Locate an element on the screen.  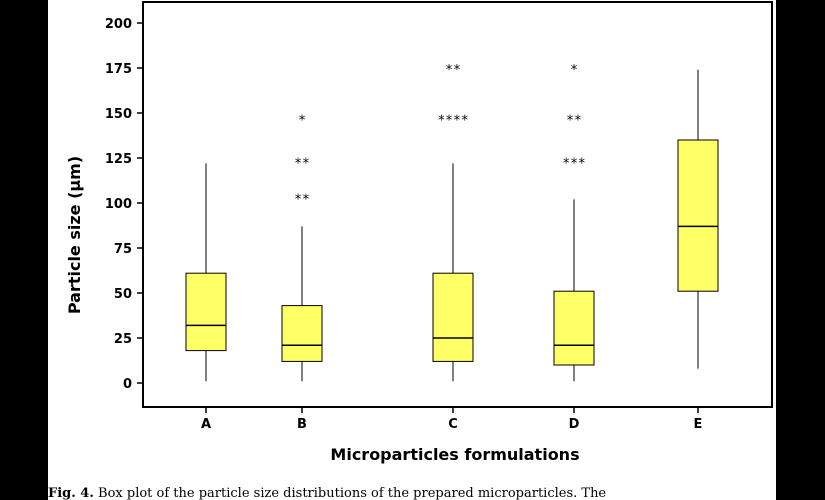
y-axis-title: Particle size (µm) is located at coordinates (74, 235).